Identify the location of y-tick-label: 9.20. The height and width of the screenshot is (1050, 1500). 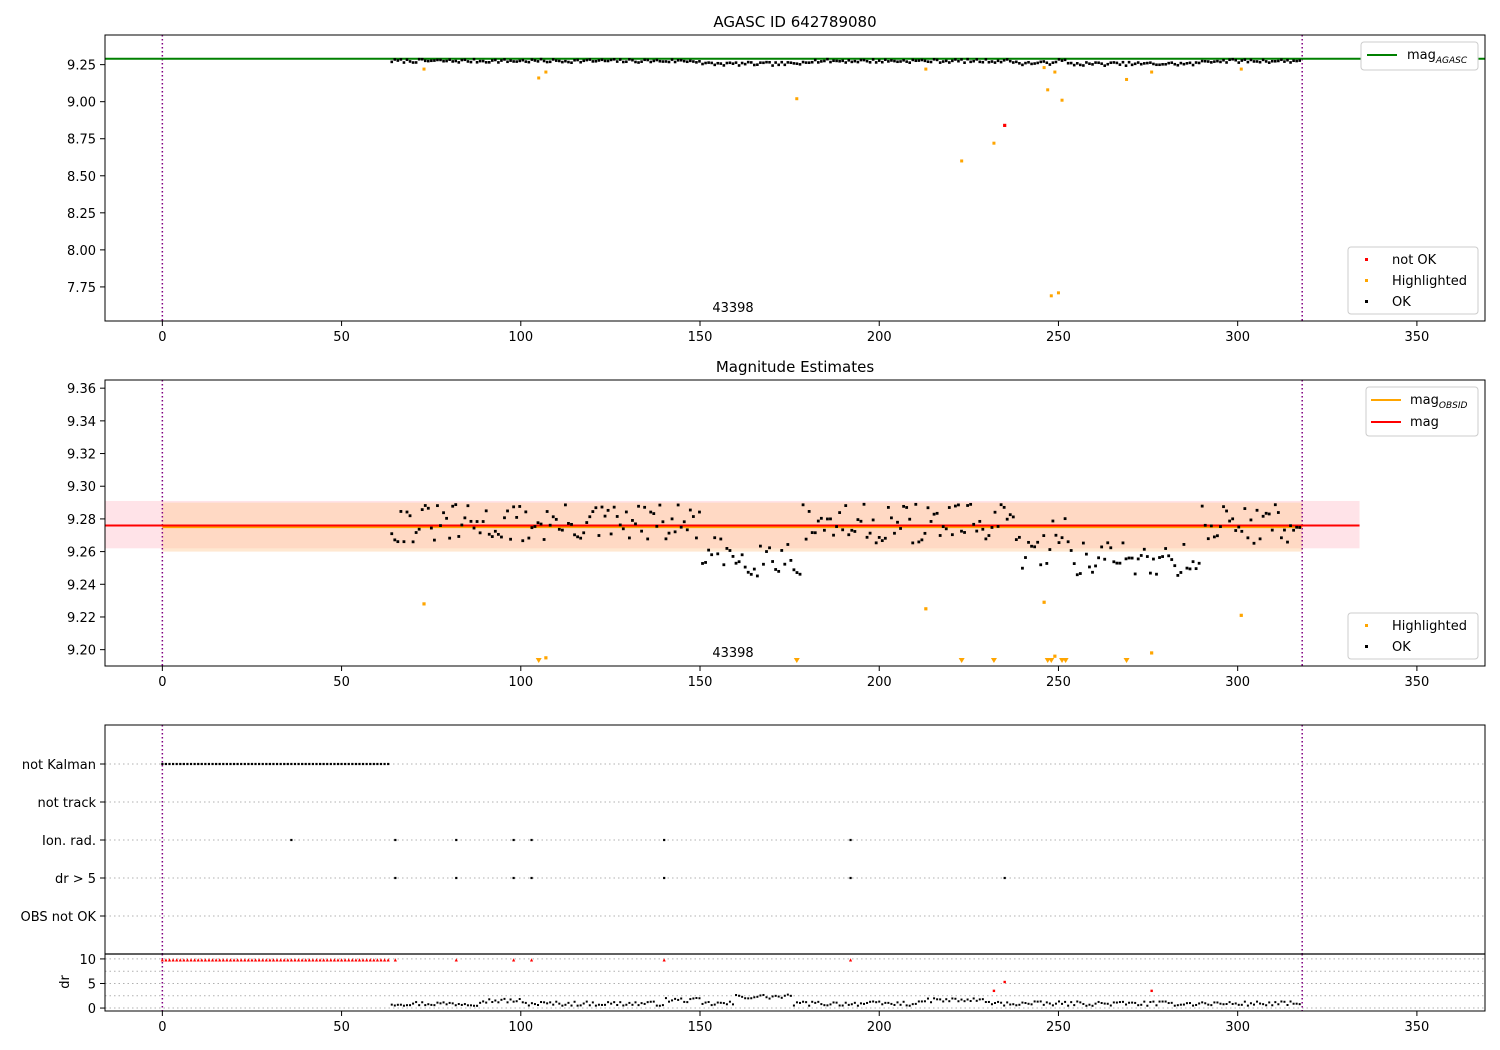
(81, 651).